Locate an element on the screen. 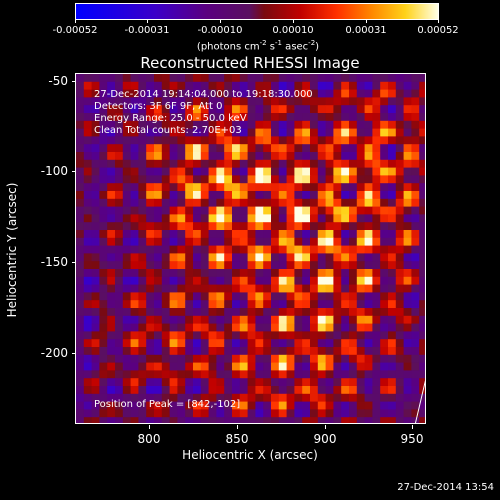 The image size is (500, 500). colorbar-tick-label: 0.00052 is located at coordinates (438, 30).